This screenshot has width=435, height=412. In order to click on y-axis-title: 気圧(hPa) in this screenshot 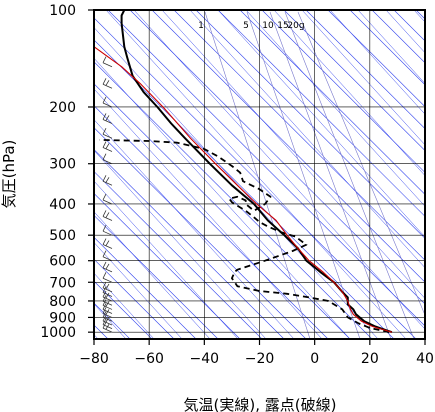, I will do `click(9, 174)`.